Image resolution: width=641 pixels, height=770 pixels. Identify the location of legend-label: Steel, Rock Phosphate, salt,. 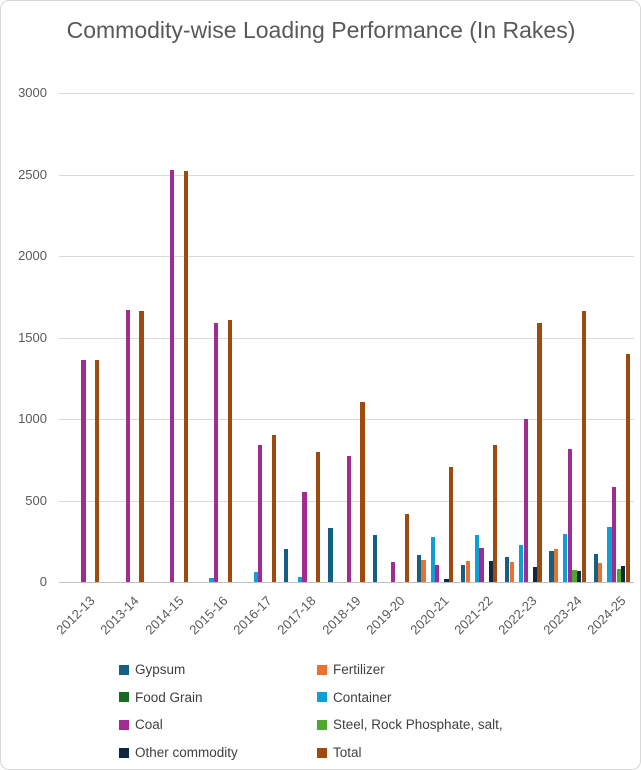
(418, 725).